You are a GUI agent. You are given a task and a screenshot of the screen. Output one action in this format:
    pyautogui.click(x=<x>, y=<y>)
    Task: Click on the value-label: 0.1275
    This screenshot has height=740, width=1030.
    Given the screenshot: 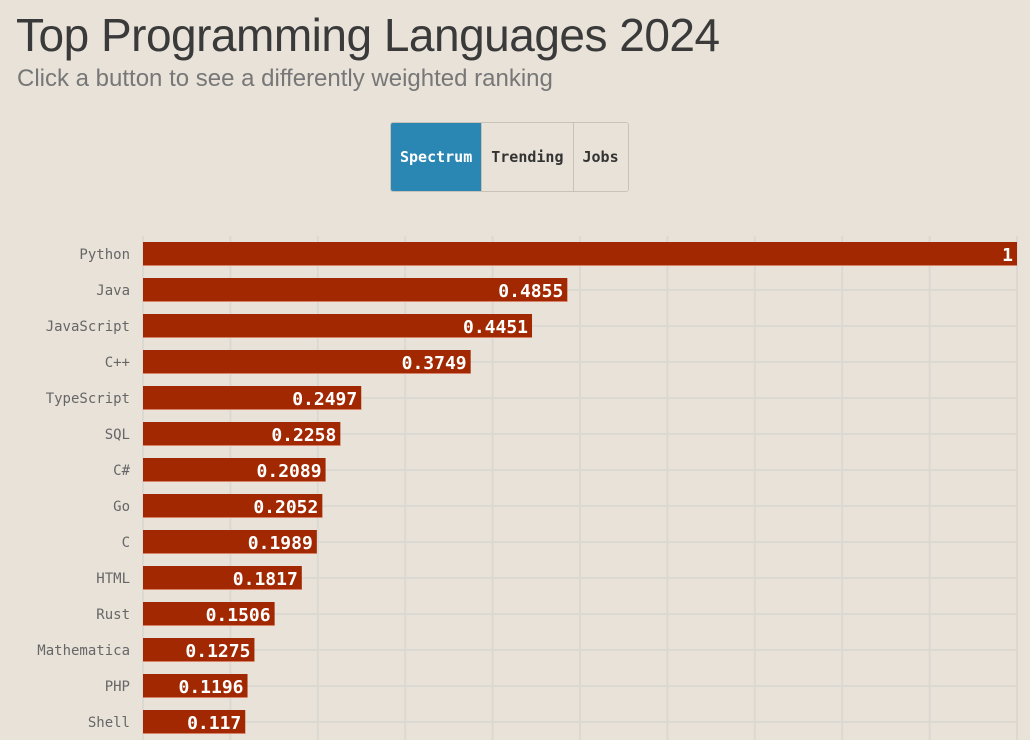 What is the action you would take?
    pyautogui.click(x=217, y=651)
    